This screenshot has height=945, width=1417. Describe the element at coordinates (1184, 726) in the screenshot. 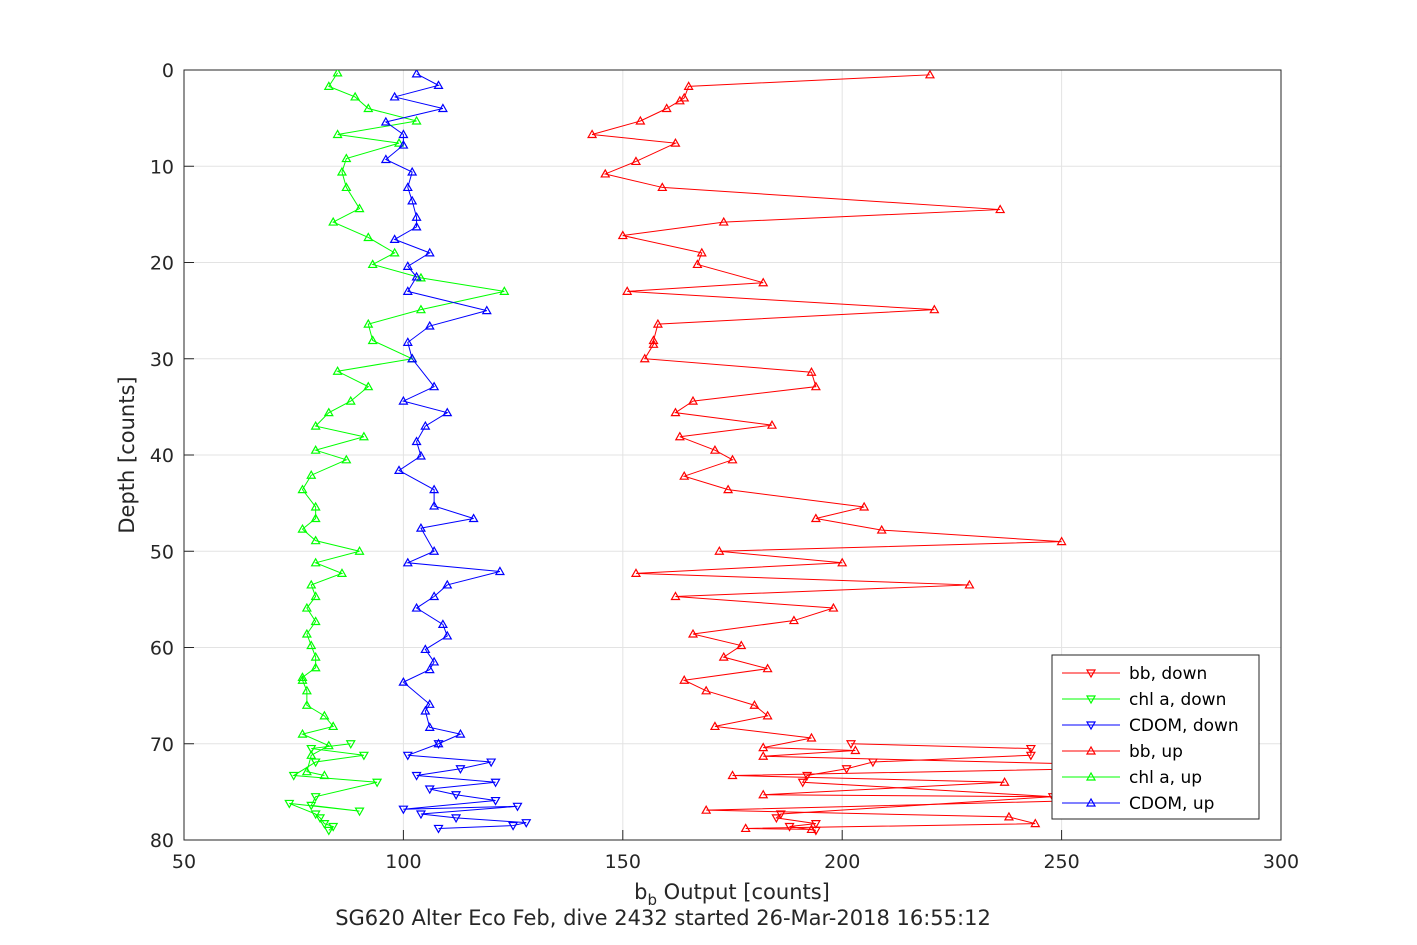

I see `legend-label: CDOM, down` at that location.